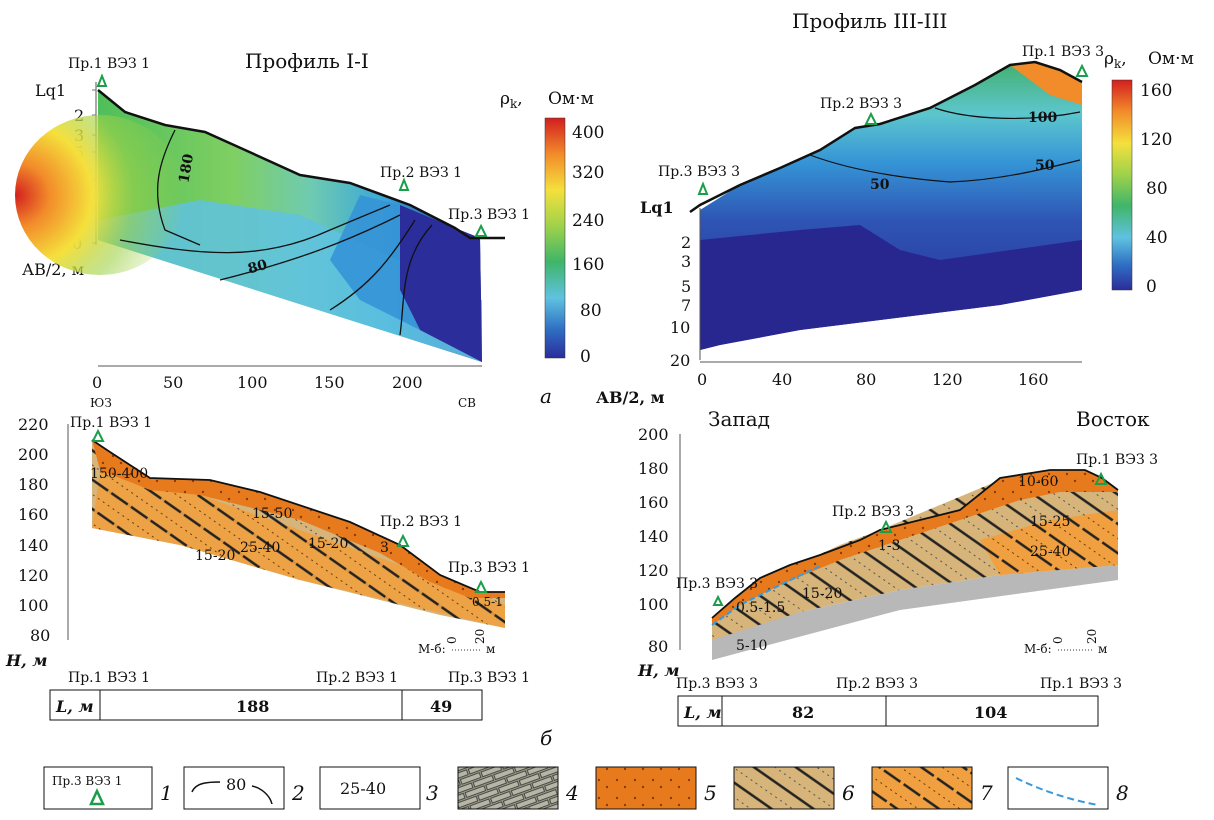 This screenshot has height=820, width=1214. Describe the element at coordinates (111, 423) in the screenshot. I see `section1-station-label: Пр.1 ВЭЗ 1` at that location.